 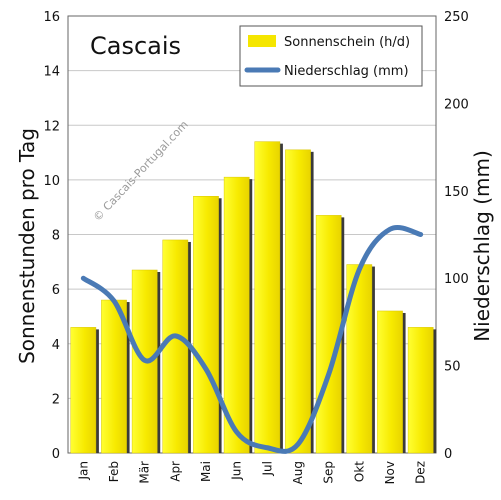 I want to click on left-tick-label: 8, so click(x=56, y=236).